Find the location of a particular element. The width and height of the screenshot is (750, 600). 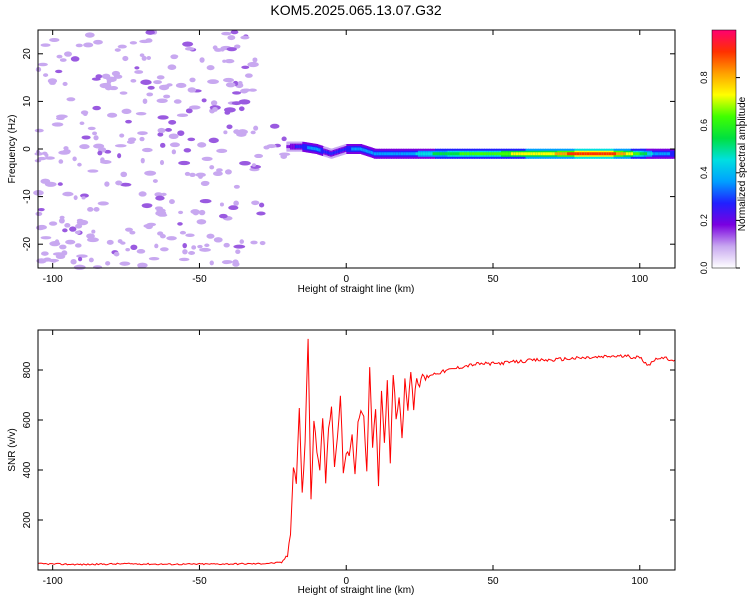

snr-y-tick-label: 600 is located at coordinates (27, 419).